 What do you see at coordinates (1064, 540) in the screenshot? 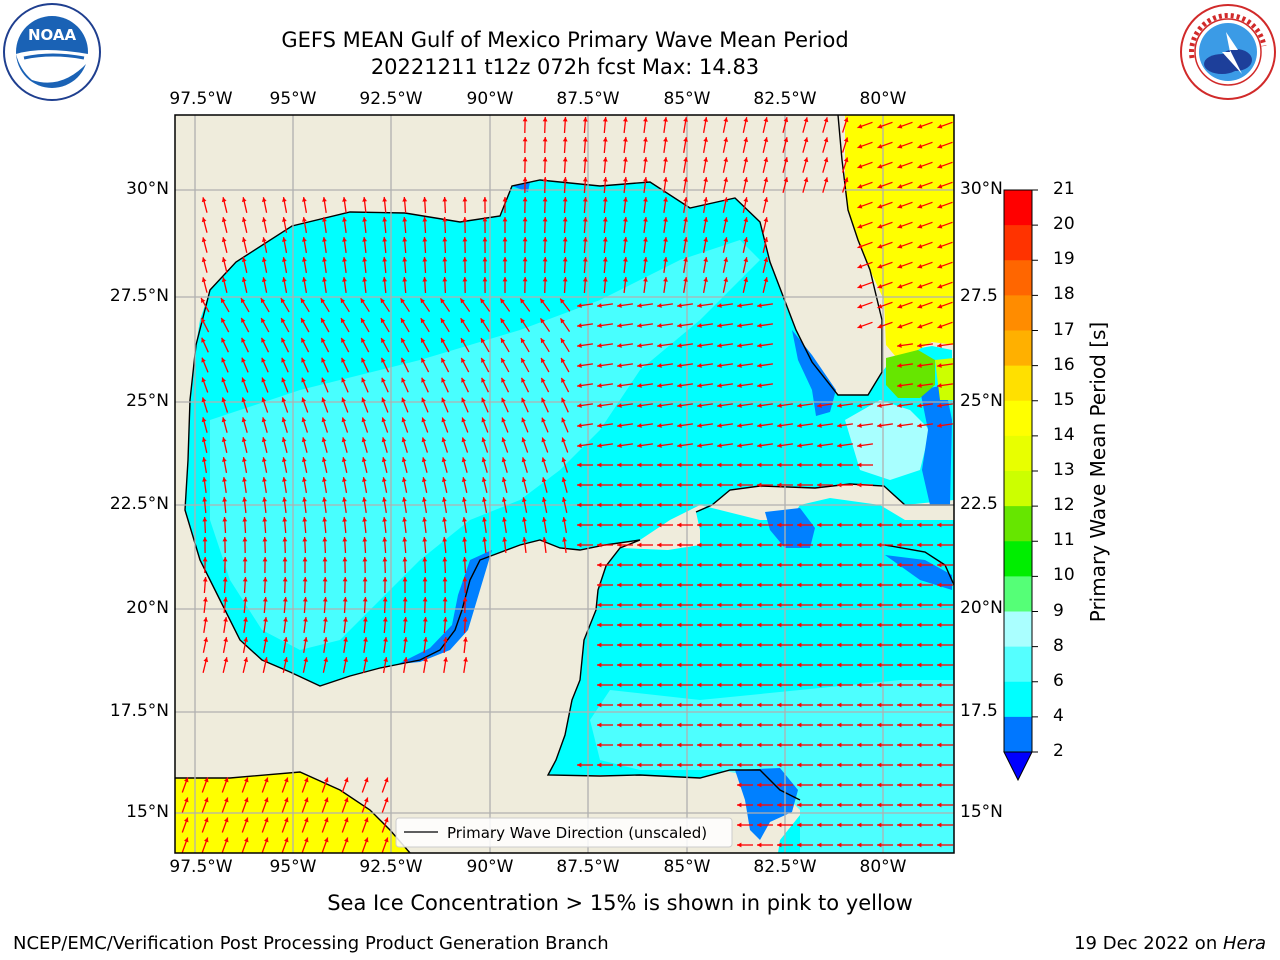
I see `colorbar-tick-label: 11` at bounding box center [1064, 540].